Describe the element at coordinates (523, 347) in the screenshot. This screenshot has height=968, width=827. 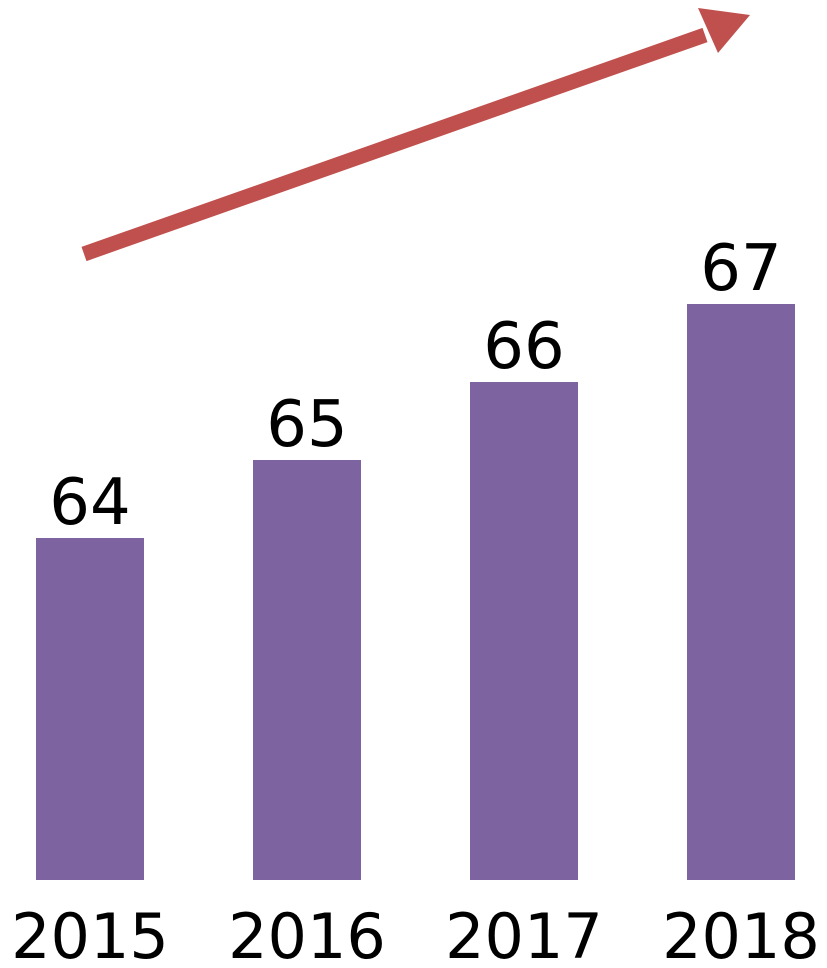
I see `data-label-2017: 66` at that location.